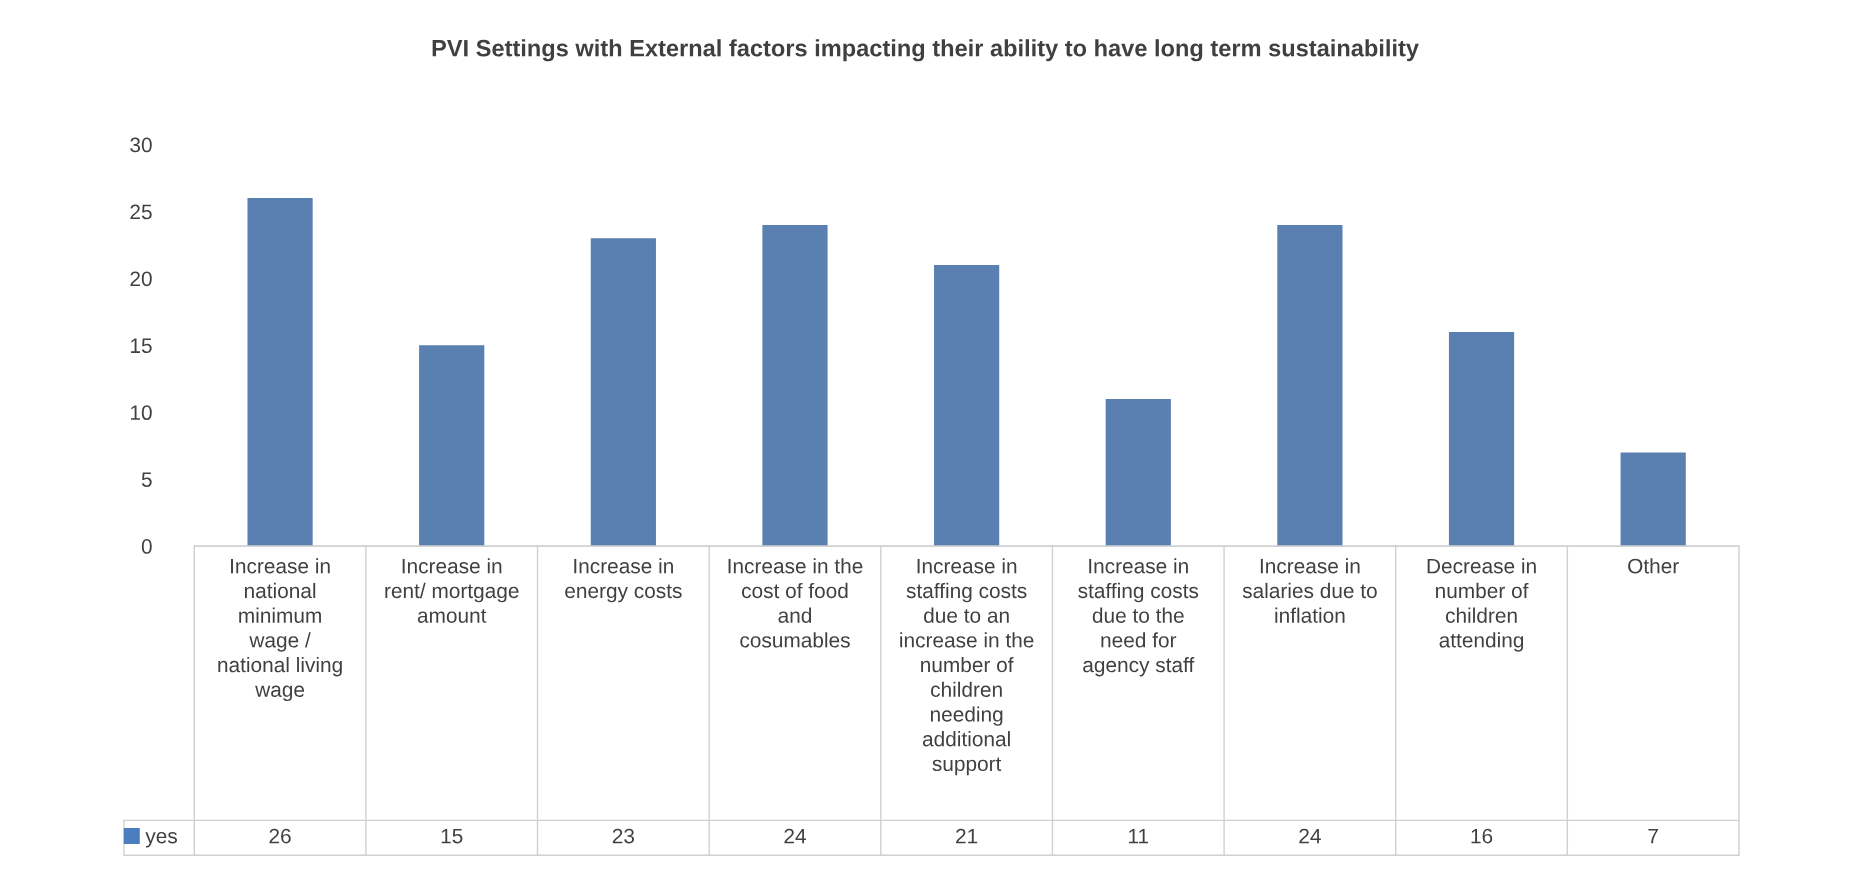  Describe the element at coordinates (146, 546) in the screenshot. I see `y-tick-label: 0` at that location.